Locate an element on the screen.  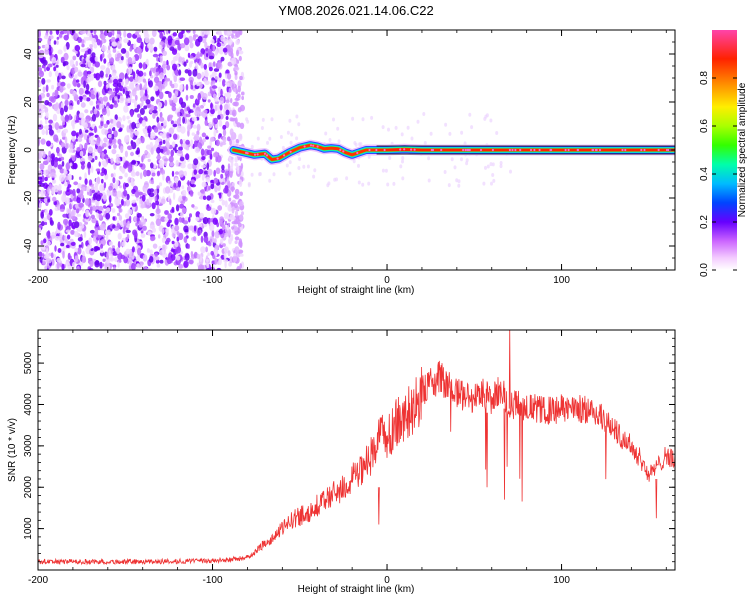
x-tick-label: -100 is located at coordinates (213, 580).